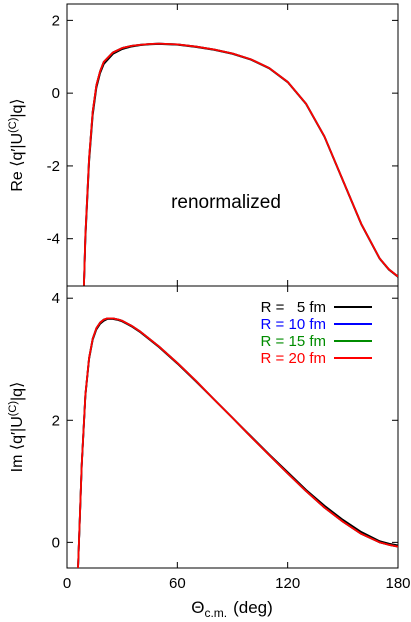 The image size is (411, 622). What do you see at coordinates (56, 93) in the screenshot?
I see `top-y-tick-label: 0` at bounding box center [56, 93].